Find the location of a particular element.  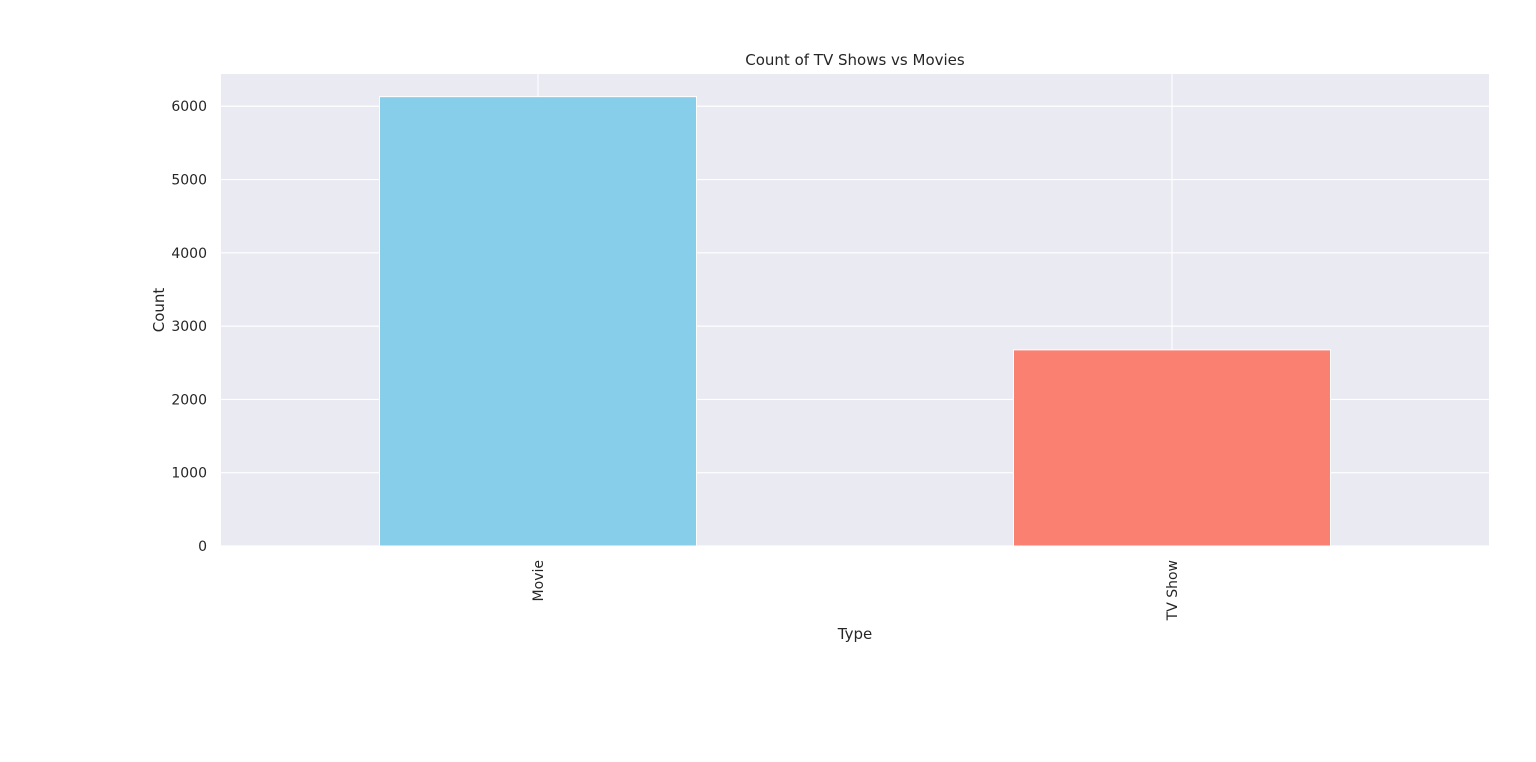

y-axis-ticks: 0 1000 2000 3000 4000 5000 6000 is located at coordinates (189, 327).